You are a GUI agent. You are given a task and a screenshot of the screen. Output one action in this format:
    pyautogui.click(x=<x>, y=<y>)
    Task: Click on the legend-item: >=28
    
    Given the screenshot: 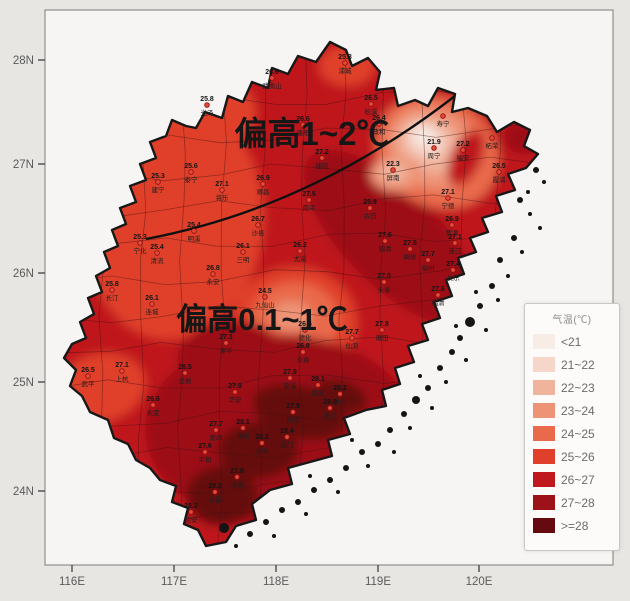 What is the action you would take?
    pyautogui.click(x=572, y=525)
    